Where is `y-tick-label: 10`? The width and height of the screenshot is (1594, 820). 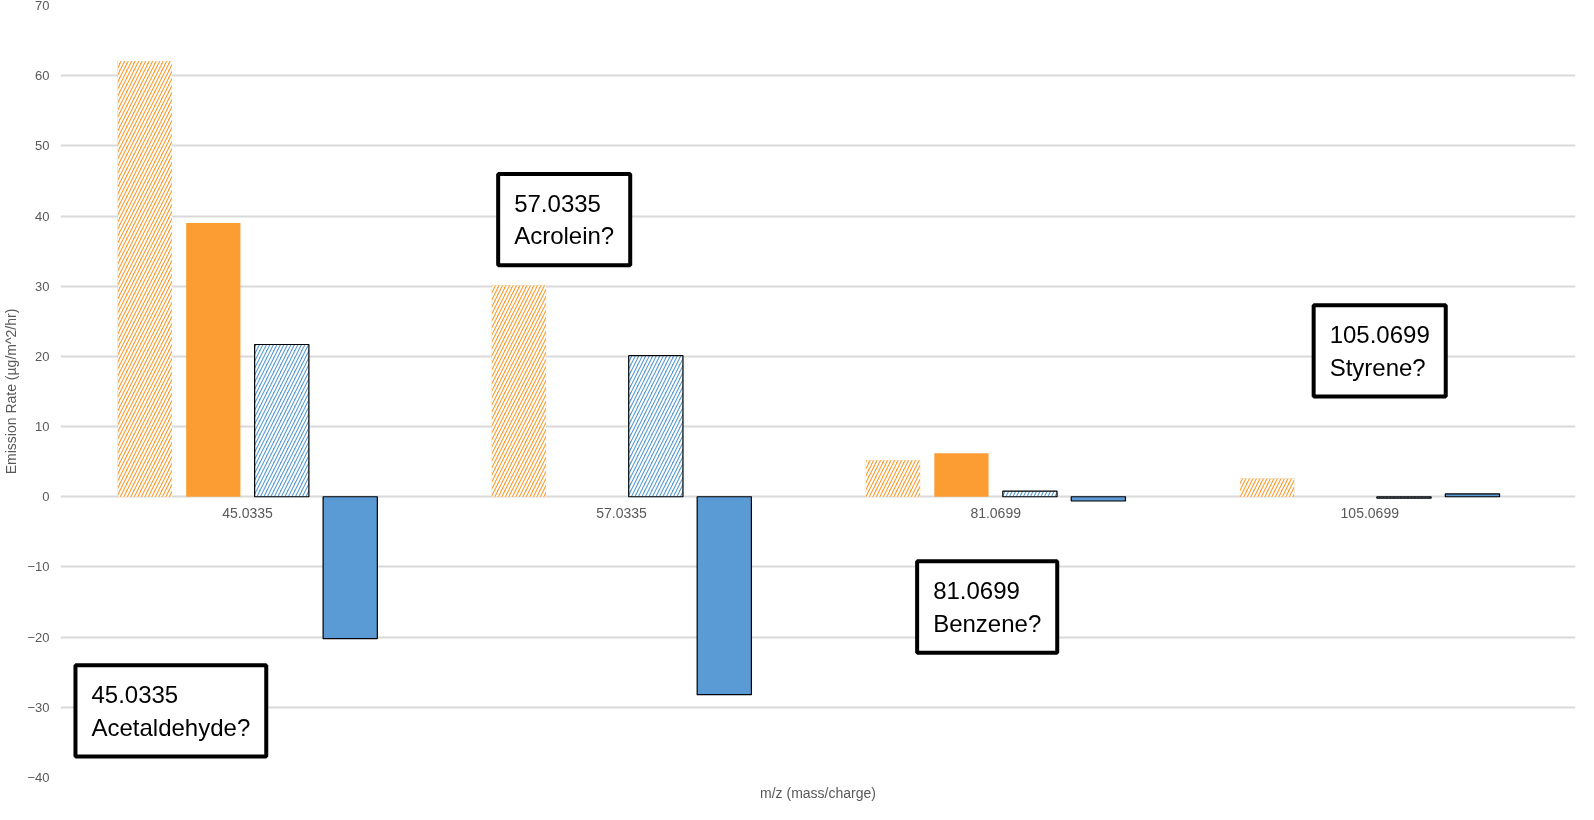
y-tick-label: 10 is located at coordinates (42, 427).